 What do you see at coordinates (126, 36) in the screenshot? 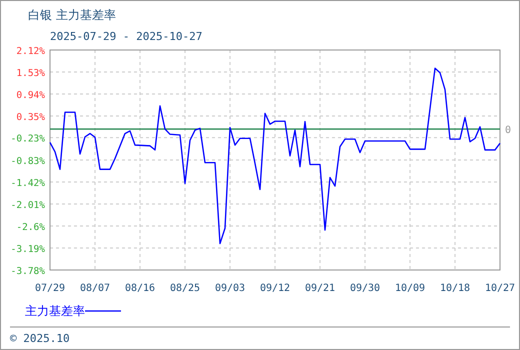
I see `chart-subtitle: 2025-07-29 - 2025-10-27` at bounding box center [126, 36].